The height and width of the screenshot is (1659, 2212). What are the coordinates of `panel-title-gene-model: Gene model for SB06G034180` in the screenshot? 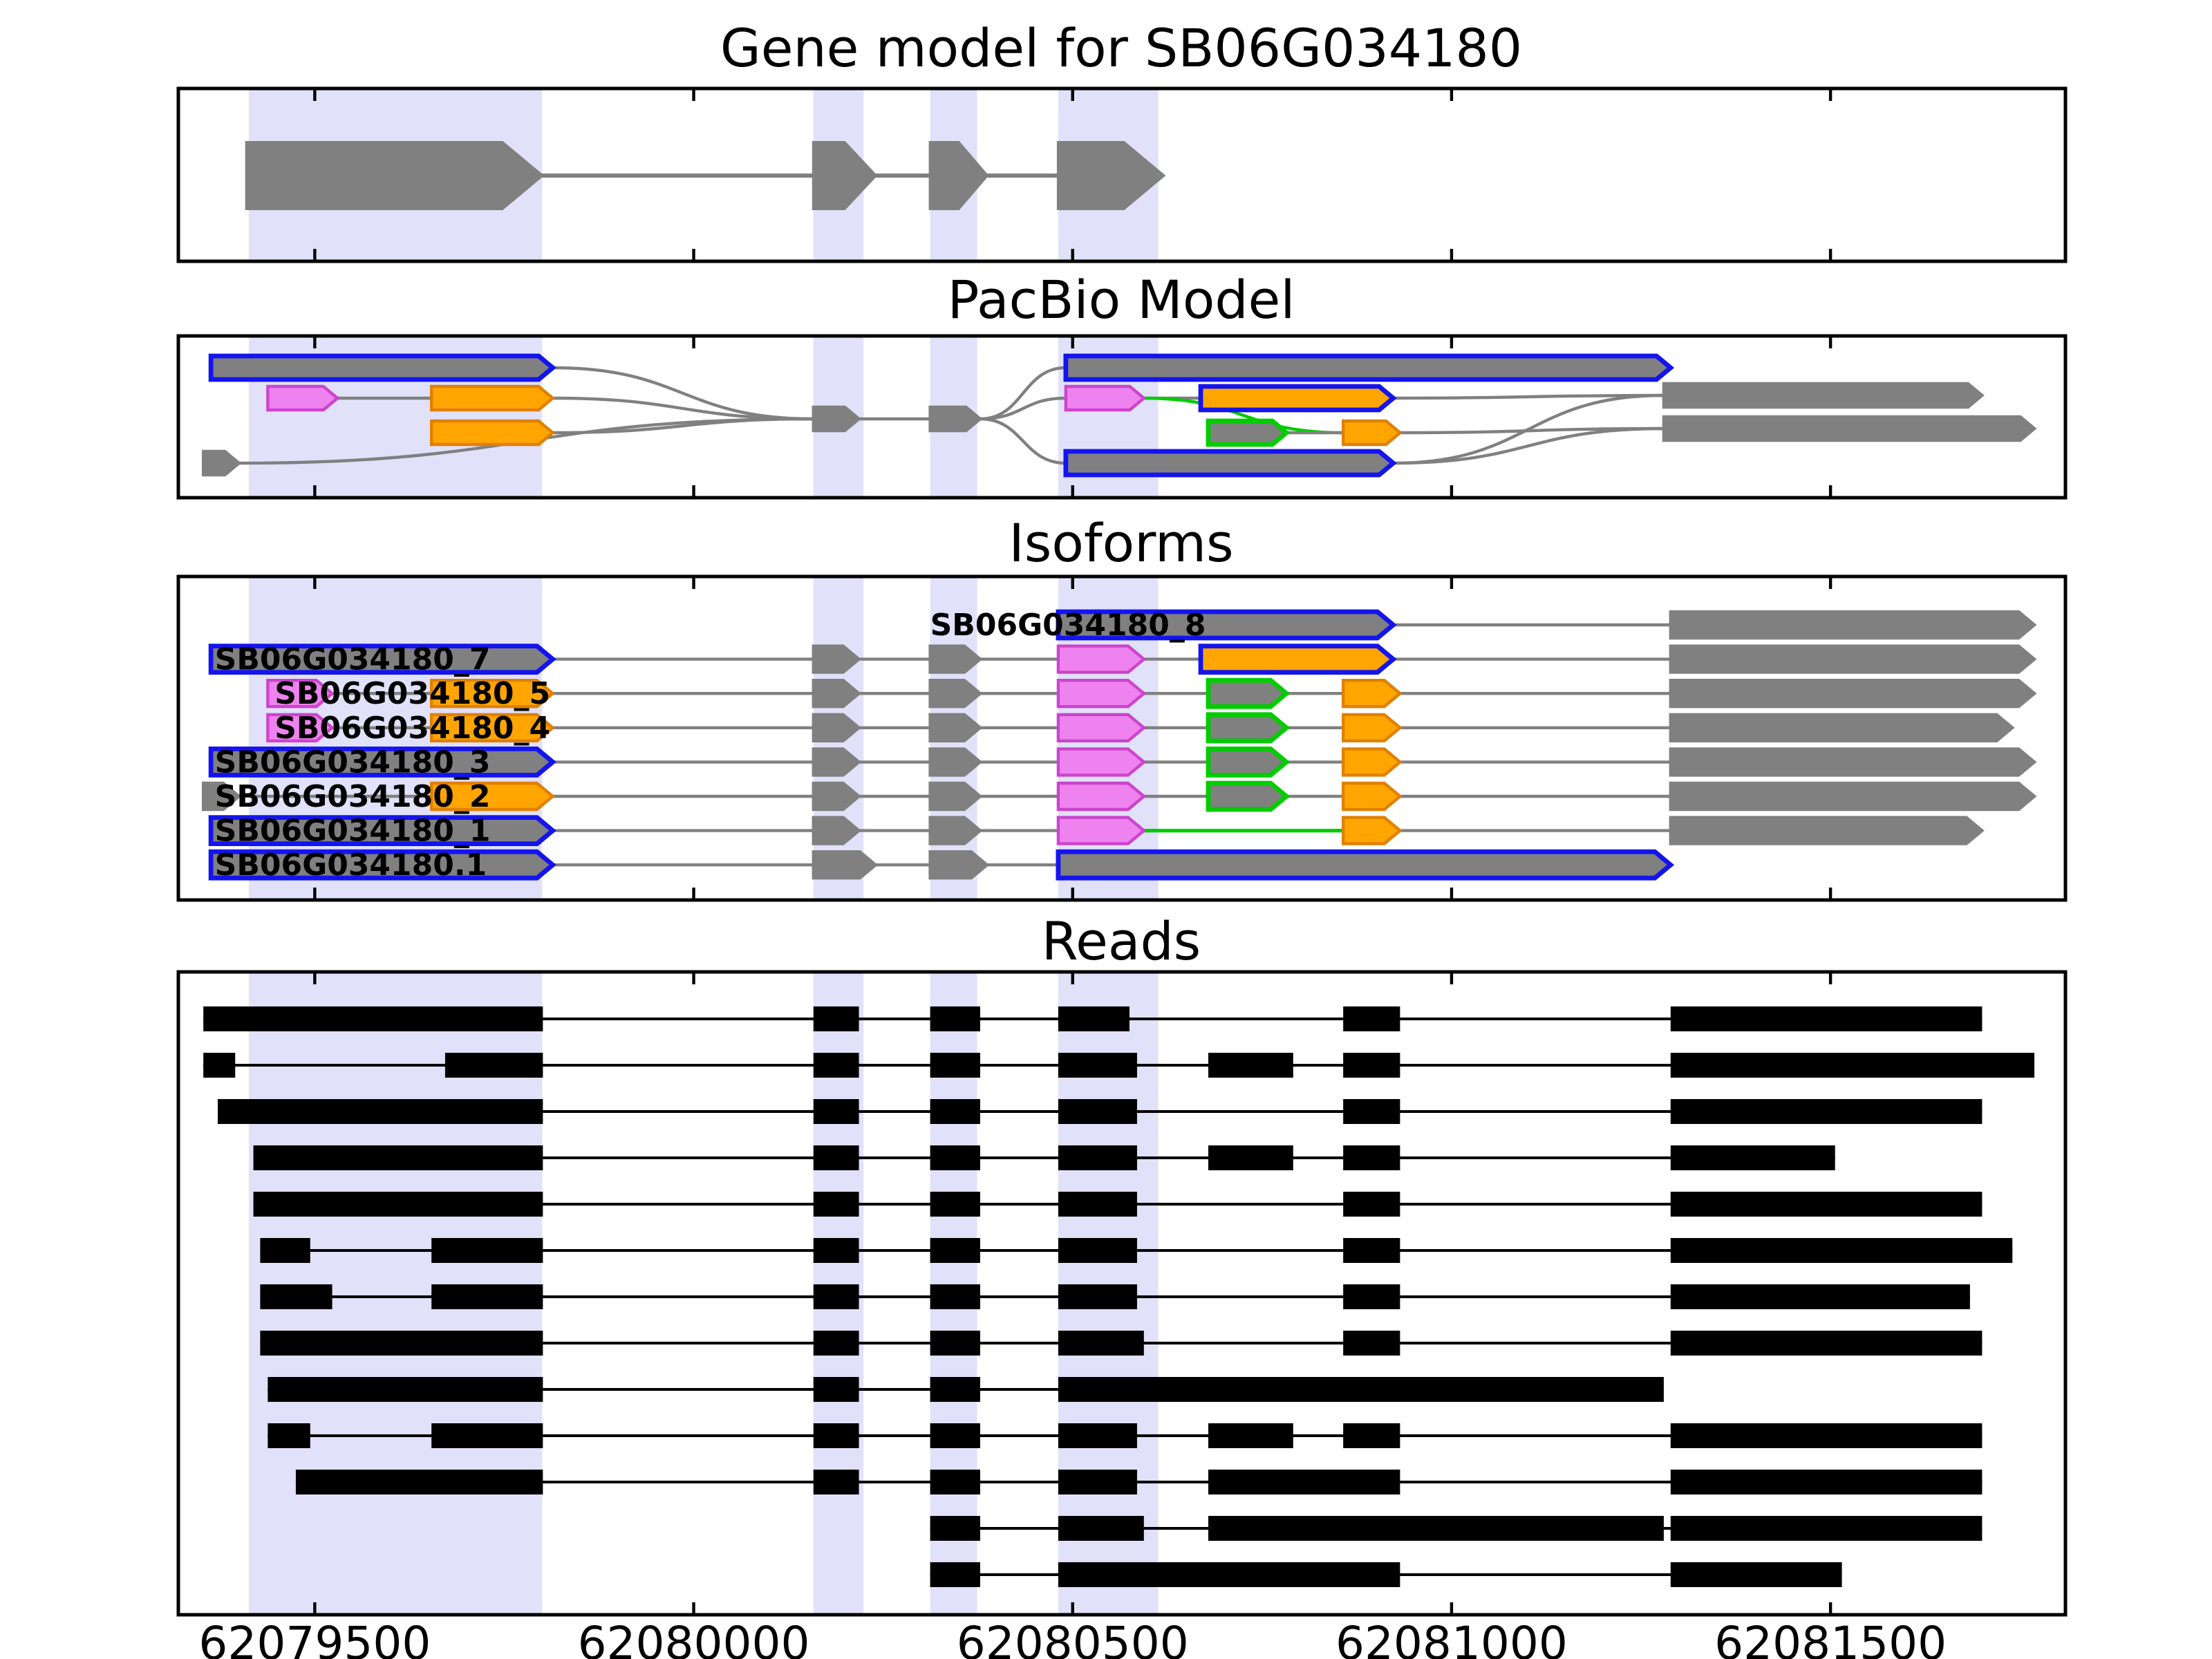 It's located at (1121, 48).